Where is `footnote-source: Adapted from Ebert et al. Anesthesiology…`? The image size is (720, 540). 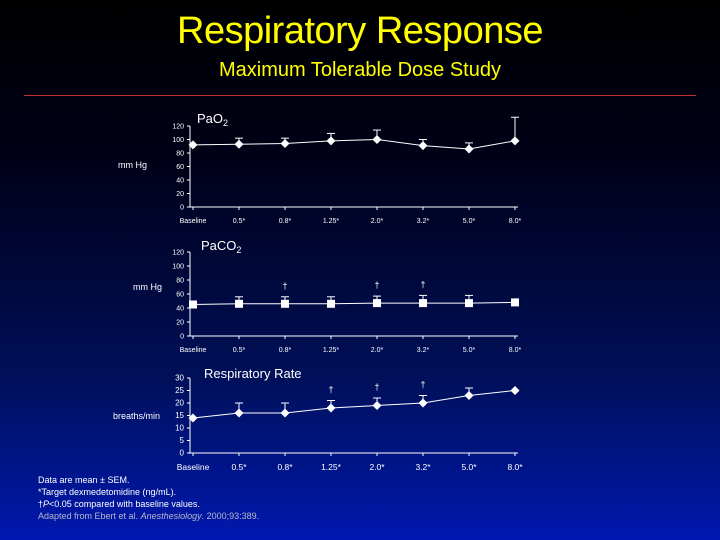 footnote-source: Adapted from Ebert et al. Anesthesiology… is located at coordinates (148, 516).